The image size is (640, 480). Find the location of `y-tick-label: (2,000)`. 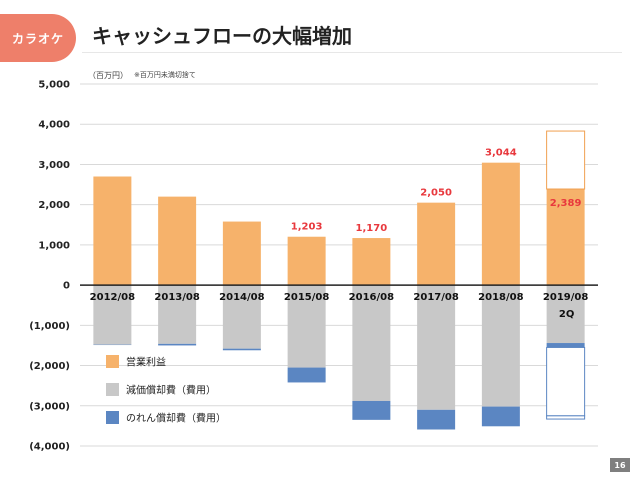

y-tick-label: (2,000) is located at coordinates (49, 366).